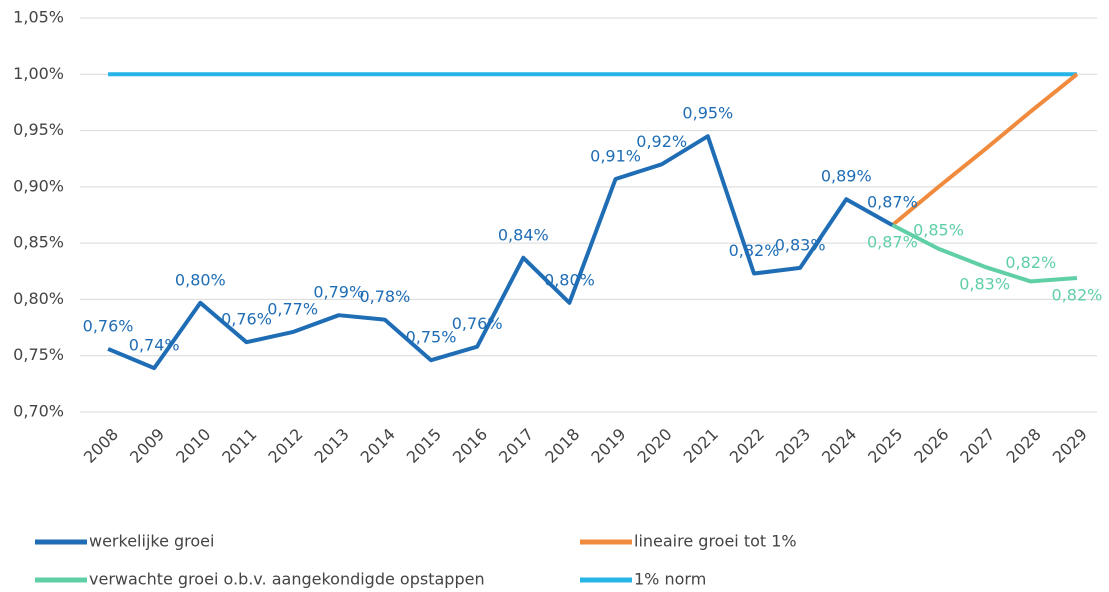  I want to click on data-label: 0,79%, so click(338, 292).